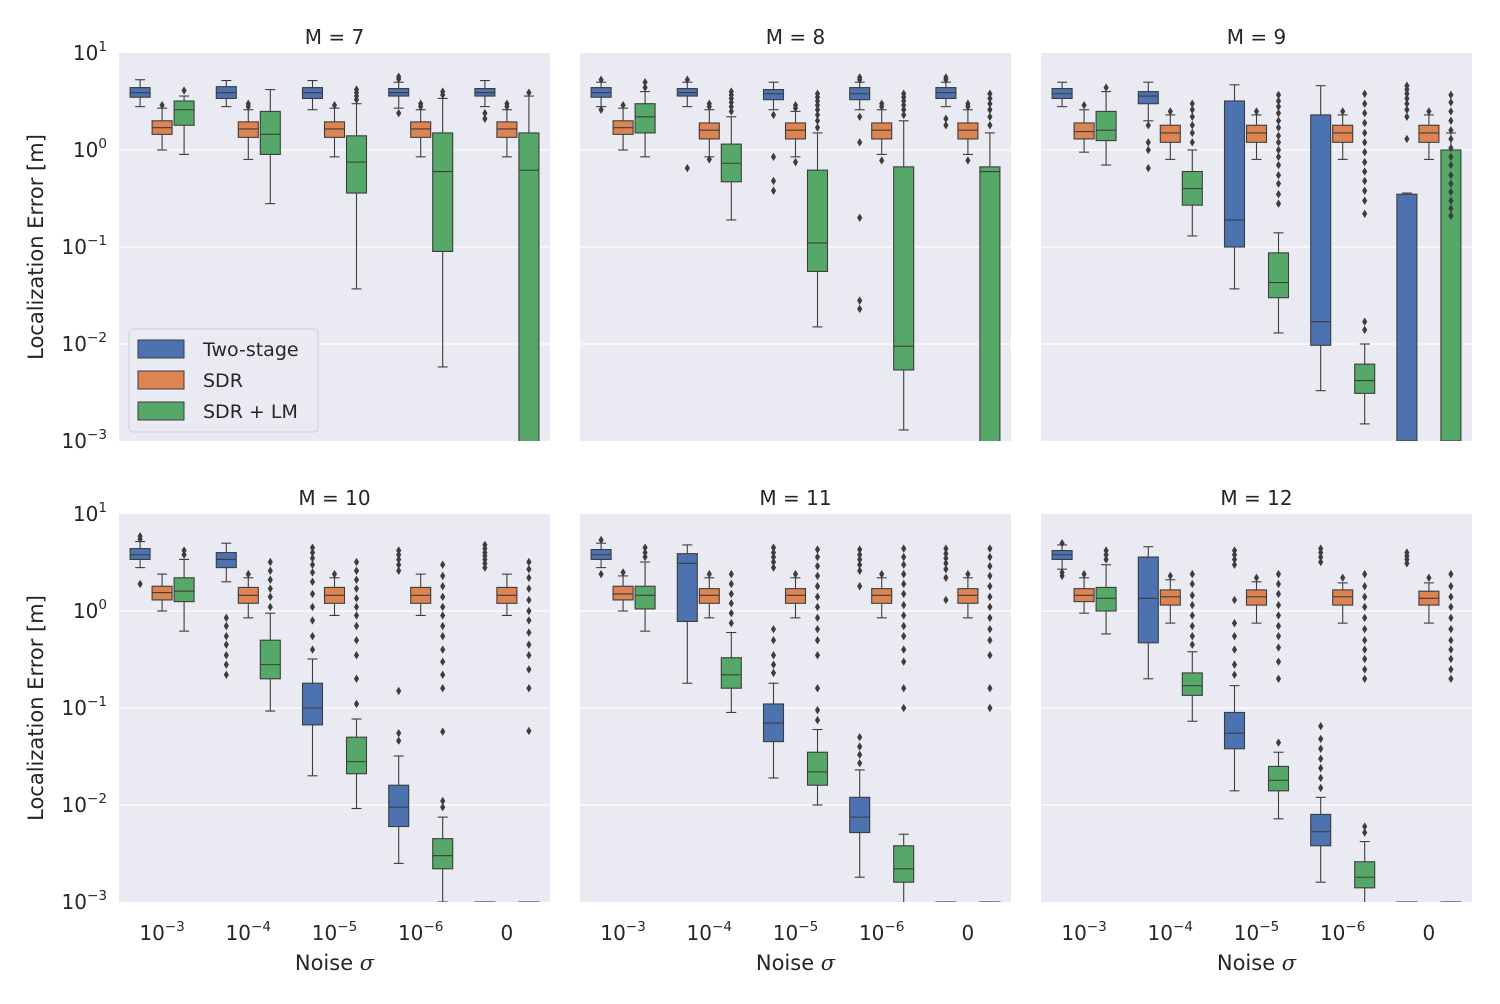 This screenshot has width=1500, height=1004. Describe the element at coordinates (335, 932) in the screenshot. I see `x-tick-label: 10⁻⁵` at that location.